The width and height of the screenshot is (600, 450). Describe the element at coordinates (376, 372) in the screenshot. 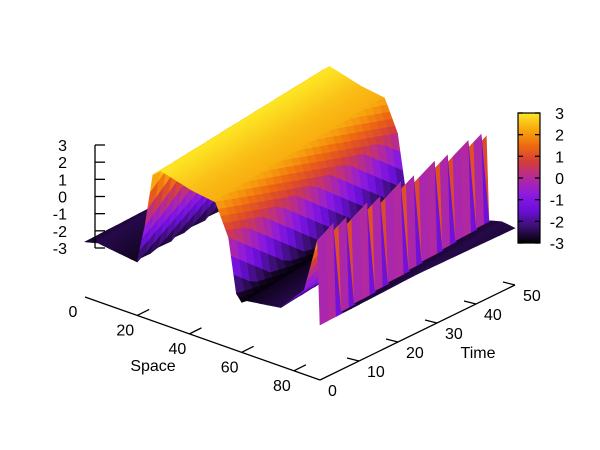

I see `time-tick-label: 10` at that location.